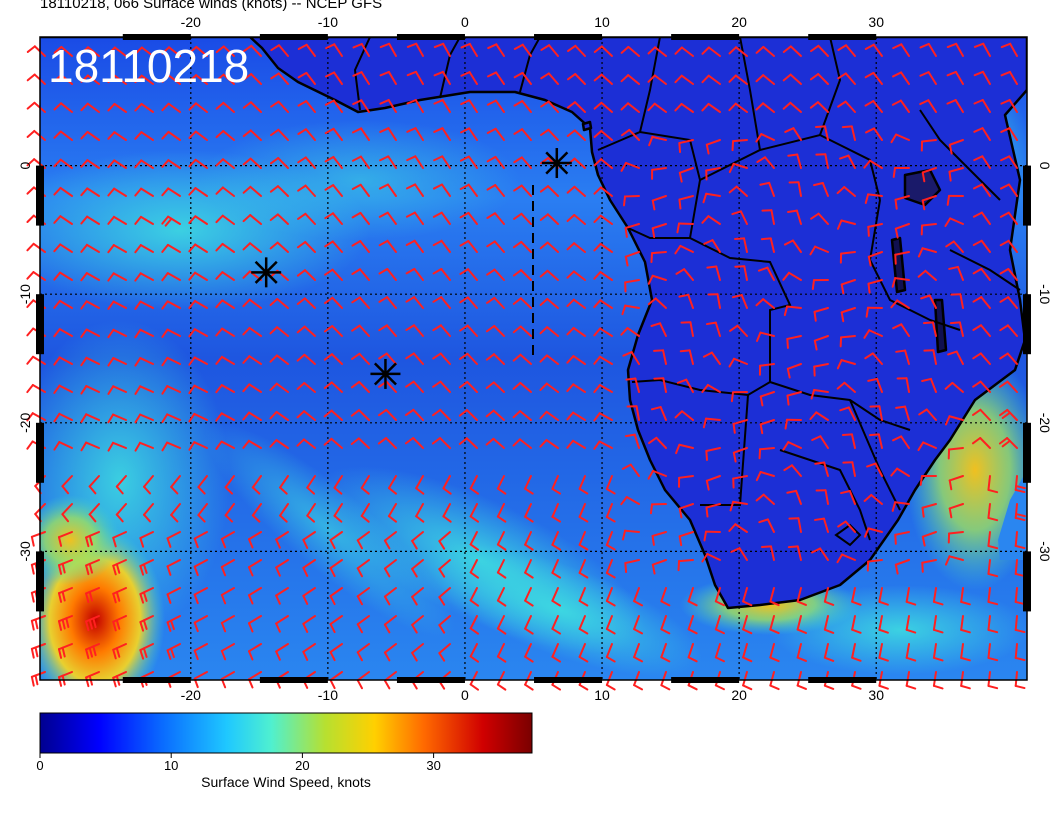 This screenshot has width=1056, height=816. Describe the element at coordinates (1045, 166) in the screenshot. I see `lat-tick-label-right: 0` at that location.